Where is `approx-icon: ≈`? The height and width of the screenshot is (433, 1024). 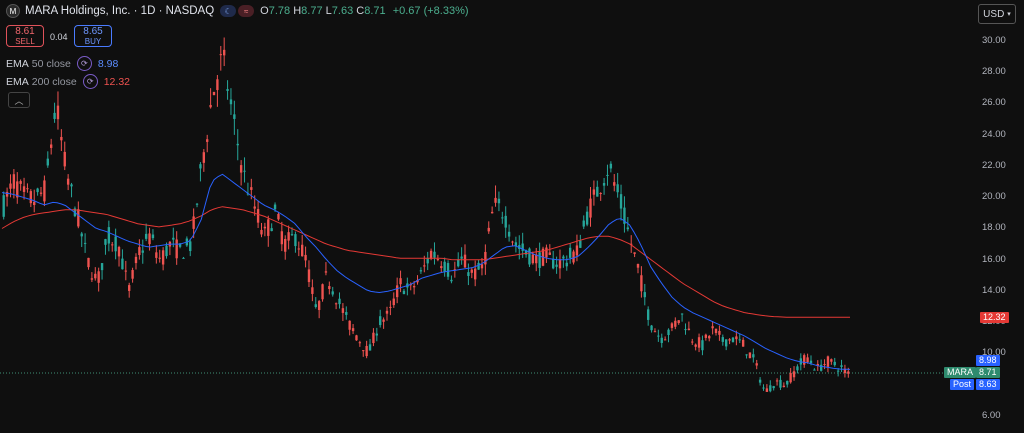 approx-icon: ≈ is located at coordinates (246, 11).